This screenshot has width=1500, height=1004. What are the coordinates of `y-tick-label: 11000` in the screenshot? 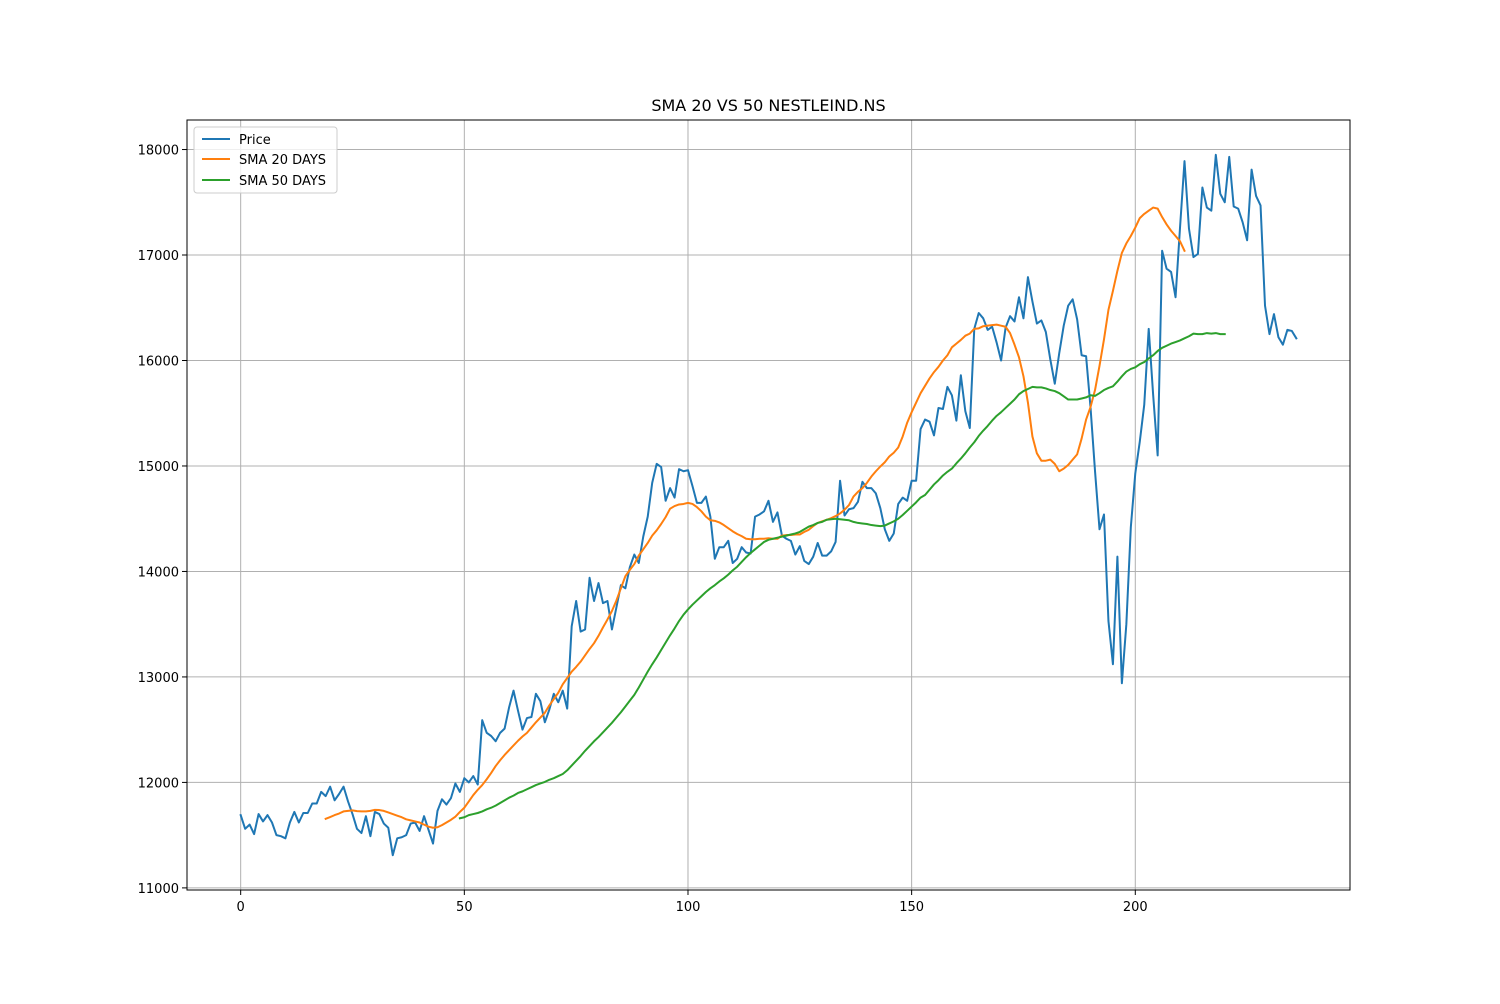 It's located at (158, 889).